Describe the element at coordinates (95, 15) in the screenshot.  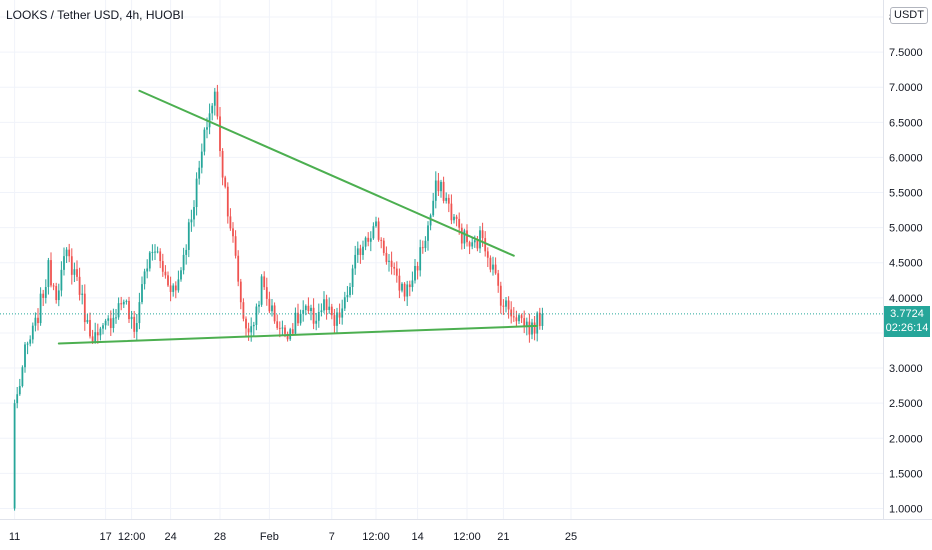
I see `symbol-title: LOOKS / Tether USD, 4h, HUOBI` at that location.